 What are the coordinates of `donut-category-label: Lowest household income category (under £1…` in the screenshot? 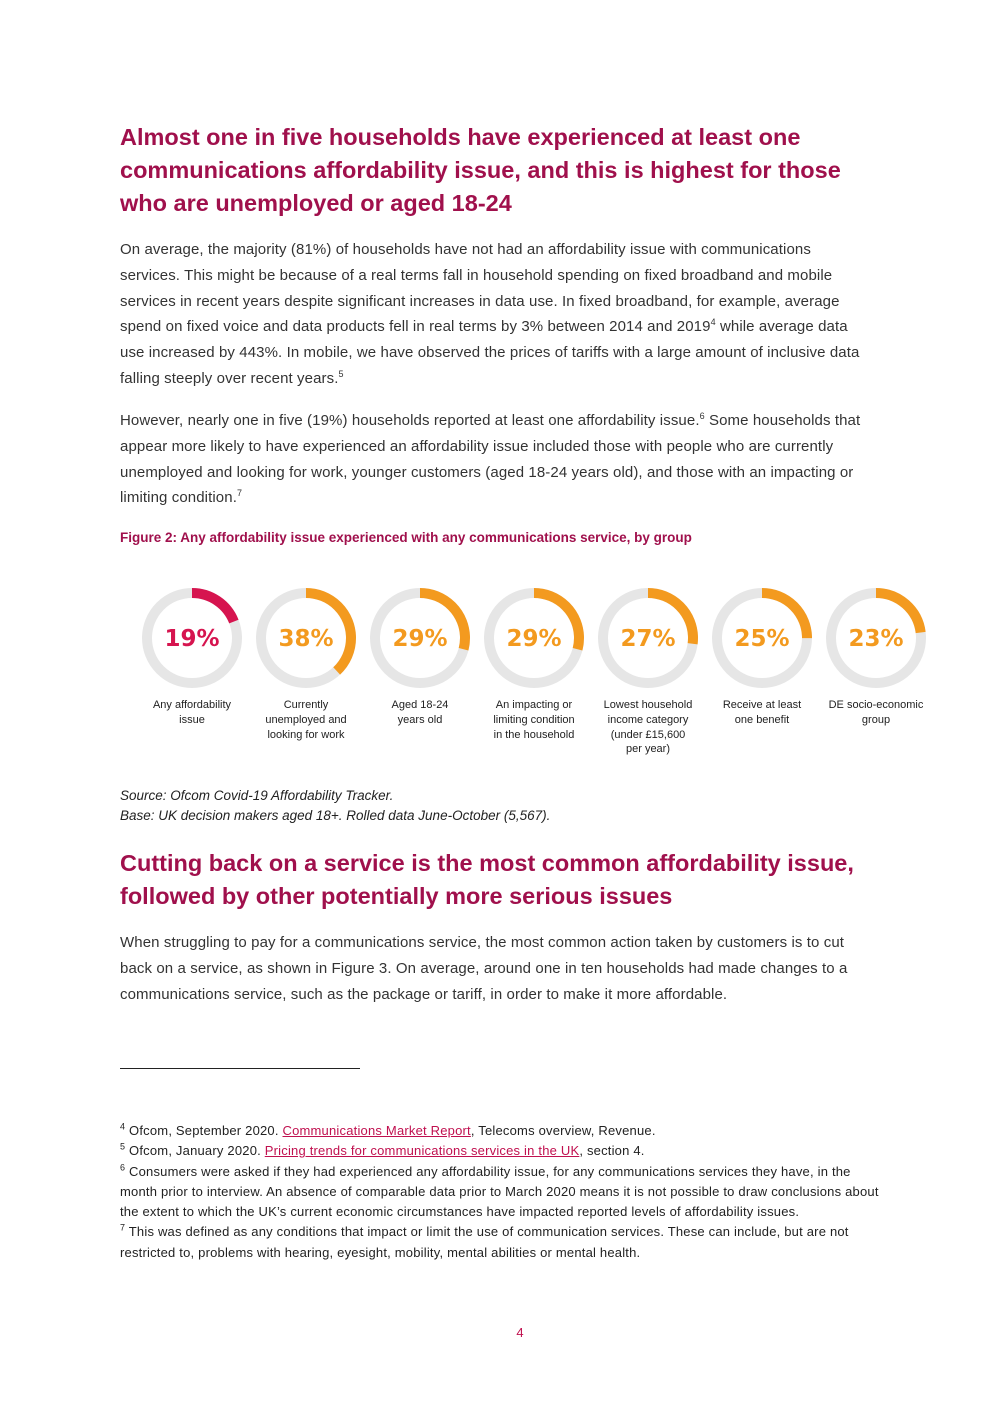 It's located at (648, 727).